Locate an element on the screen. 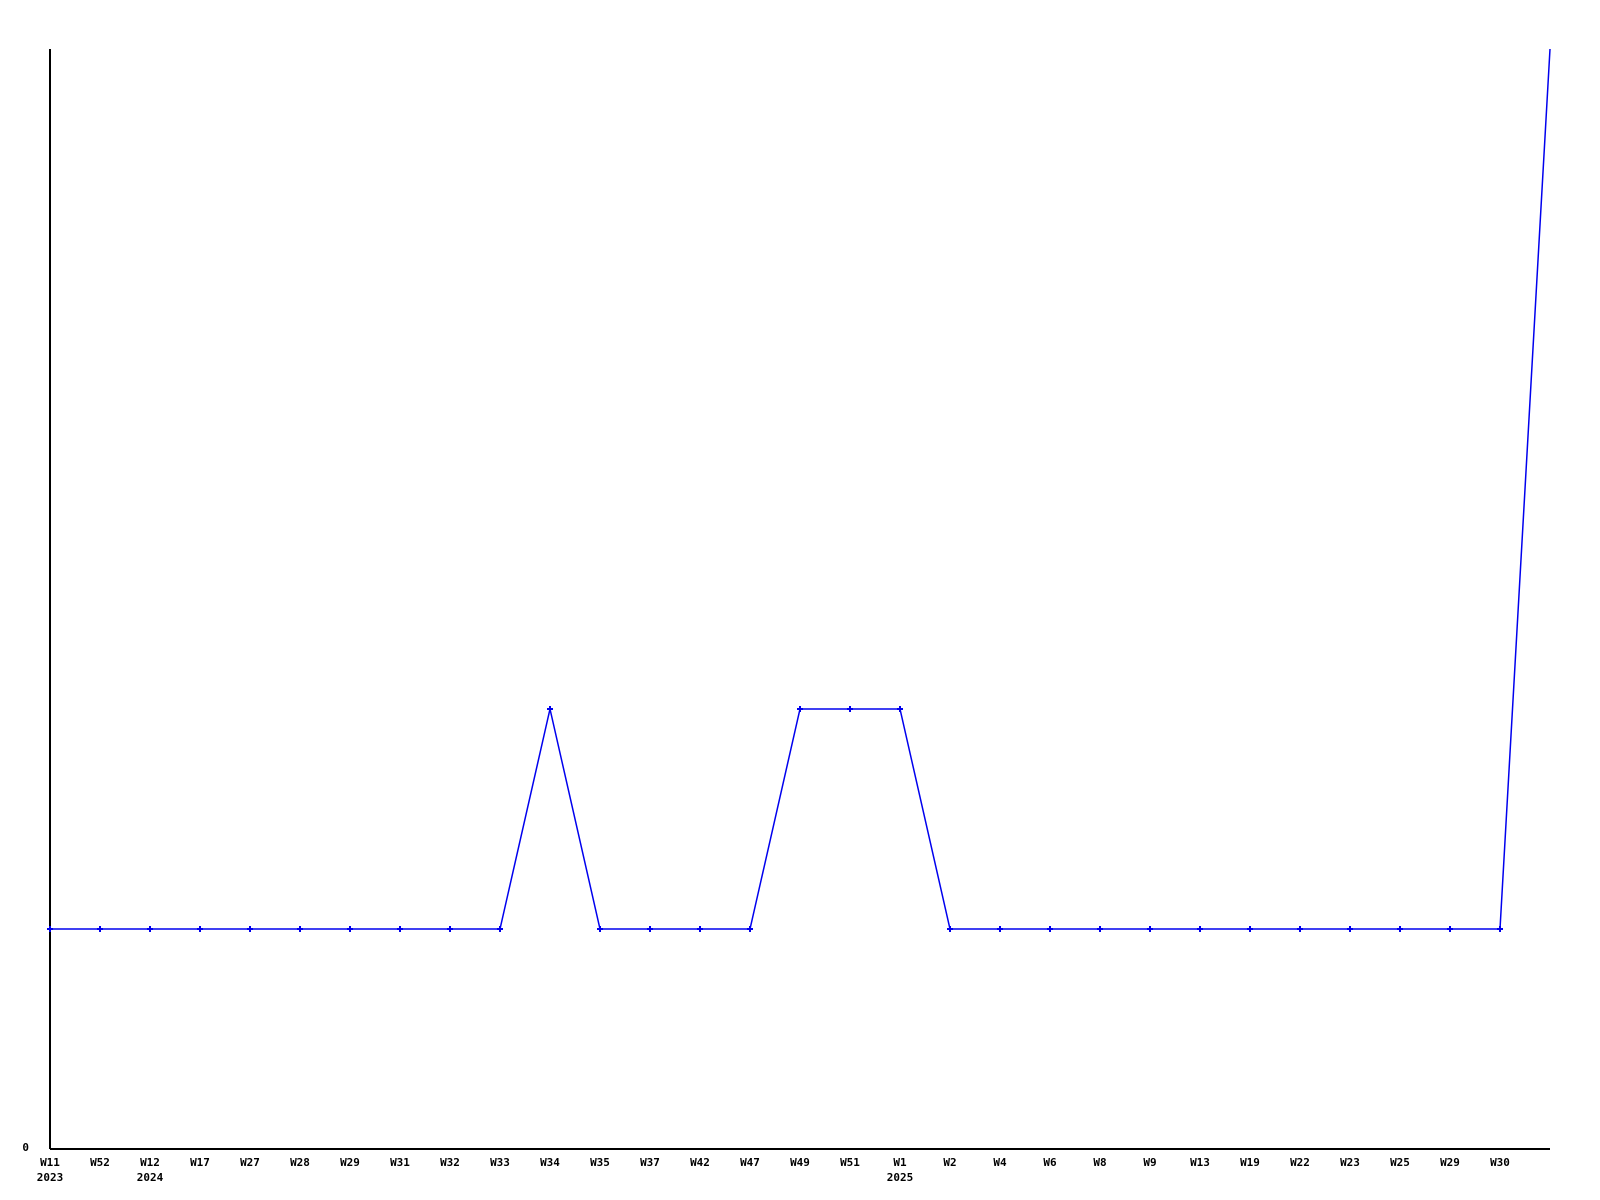 The height and width of the screenshot is (1200, 1600). x-tick-label: W25 is located at coordinates (1400, 1162).